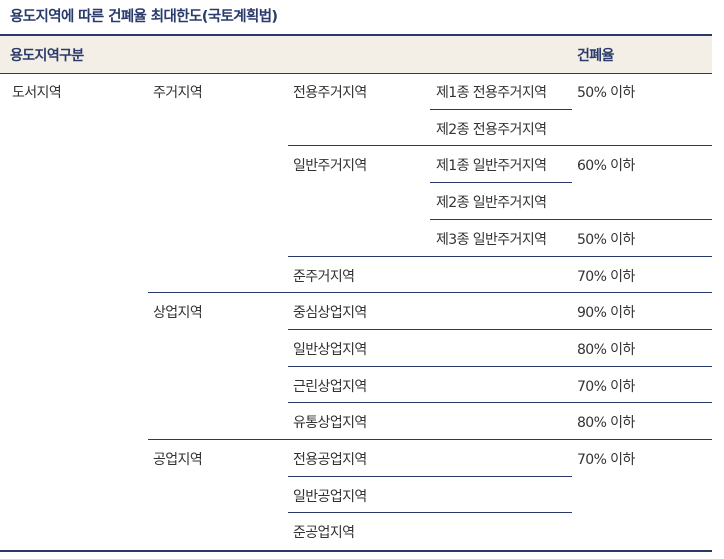 This screenshot has height=559, width=724. I want to click on cell-c1: 도서지역, so click(37, 93).